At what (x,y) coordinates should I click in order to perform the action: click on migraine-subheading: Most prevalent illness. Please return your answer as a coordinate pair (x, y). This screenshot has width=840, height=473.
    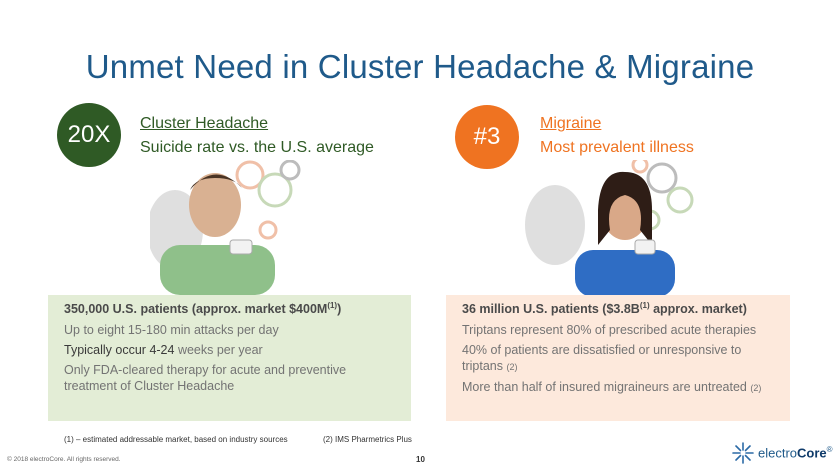
    Looking at the image, I should click on (617, 147).